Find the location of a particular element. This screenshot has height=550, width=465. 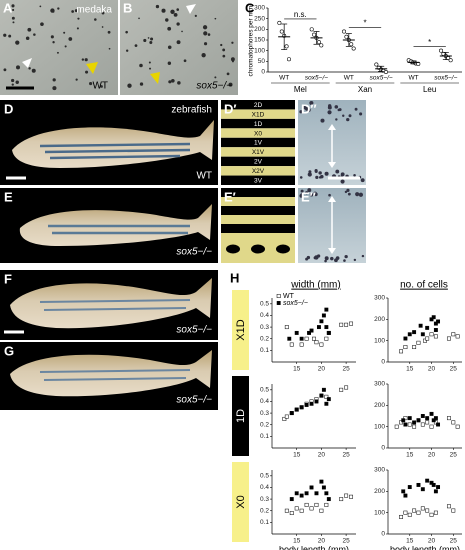

panel-label: D″ is located at coordinates (309, 108).